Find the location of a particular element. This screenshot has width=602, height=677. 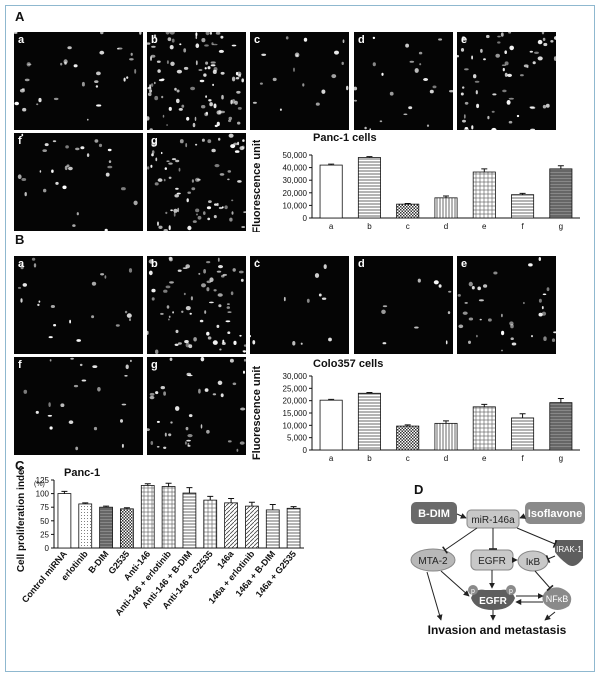

micrograph-b-e: e is located at coordinates (506, 305).